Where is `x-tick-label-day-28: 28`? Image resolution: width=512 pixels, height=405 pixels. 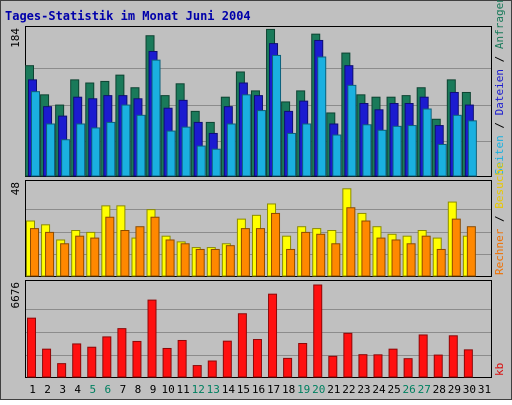 x-tick-label-day-28: 28 is located at coordinates (439, 389).